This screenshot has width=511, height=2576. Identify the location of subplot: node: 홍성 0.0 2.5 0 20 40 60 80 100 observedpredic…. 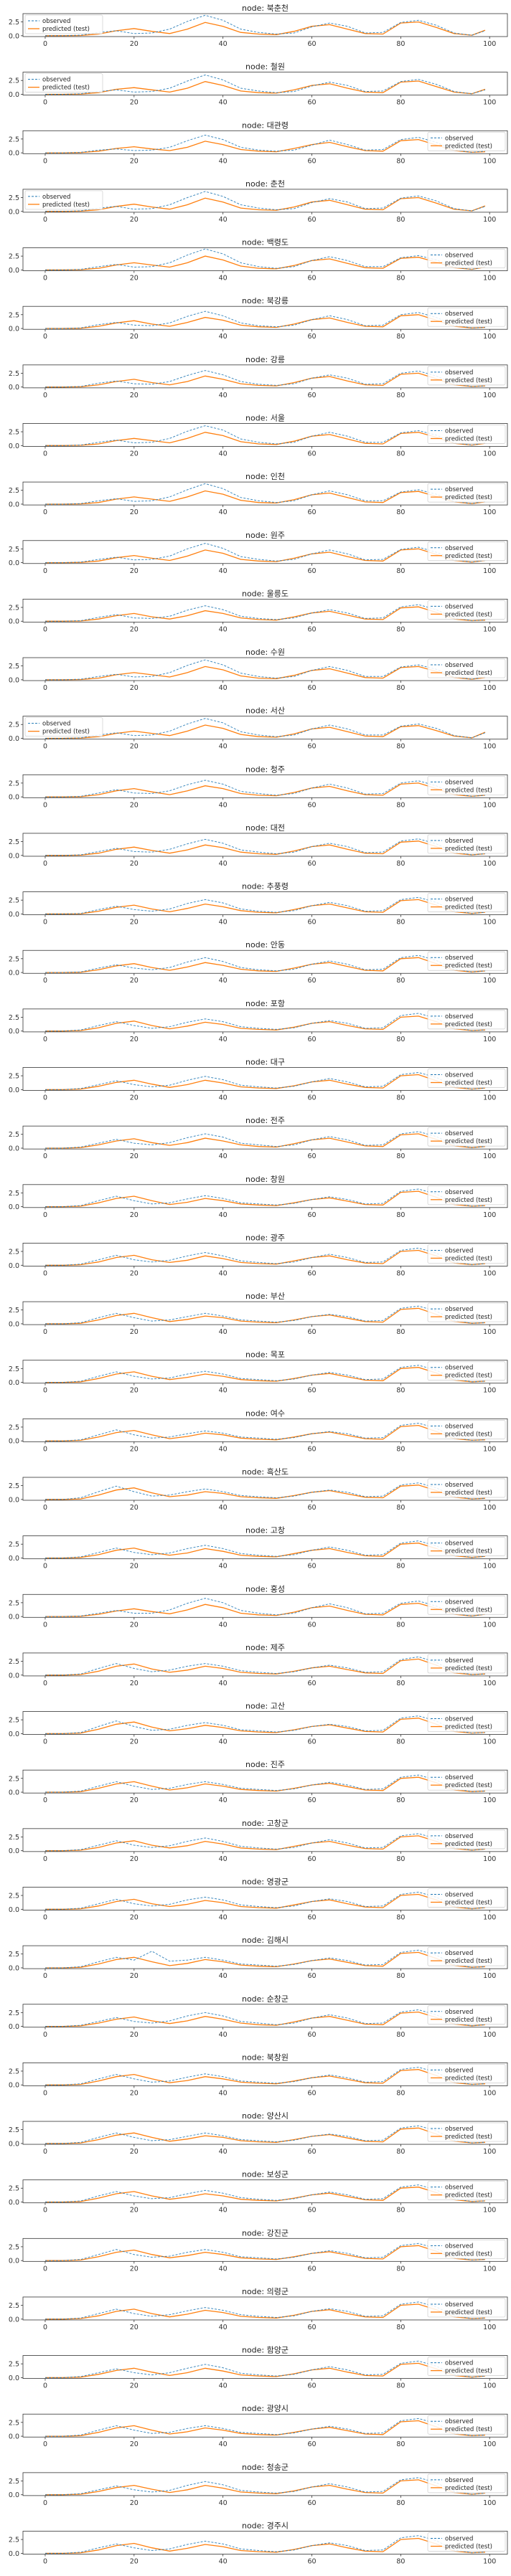
(258, 1606).